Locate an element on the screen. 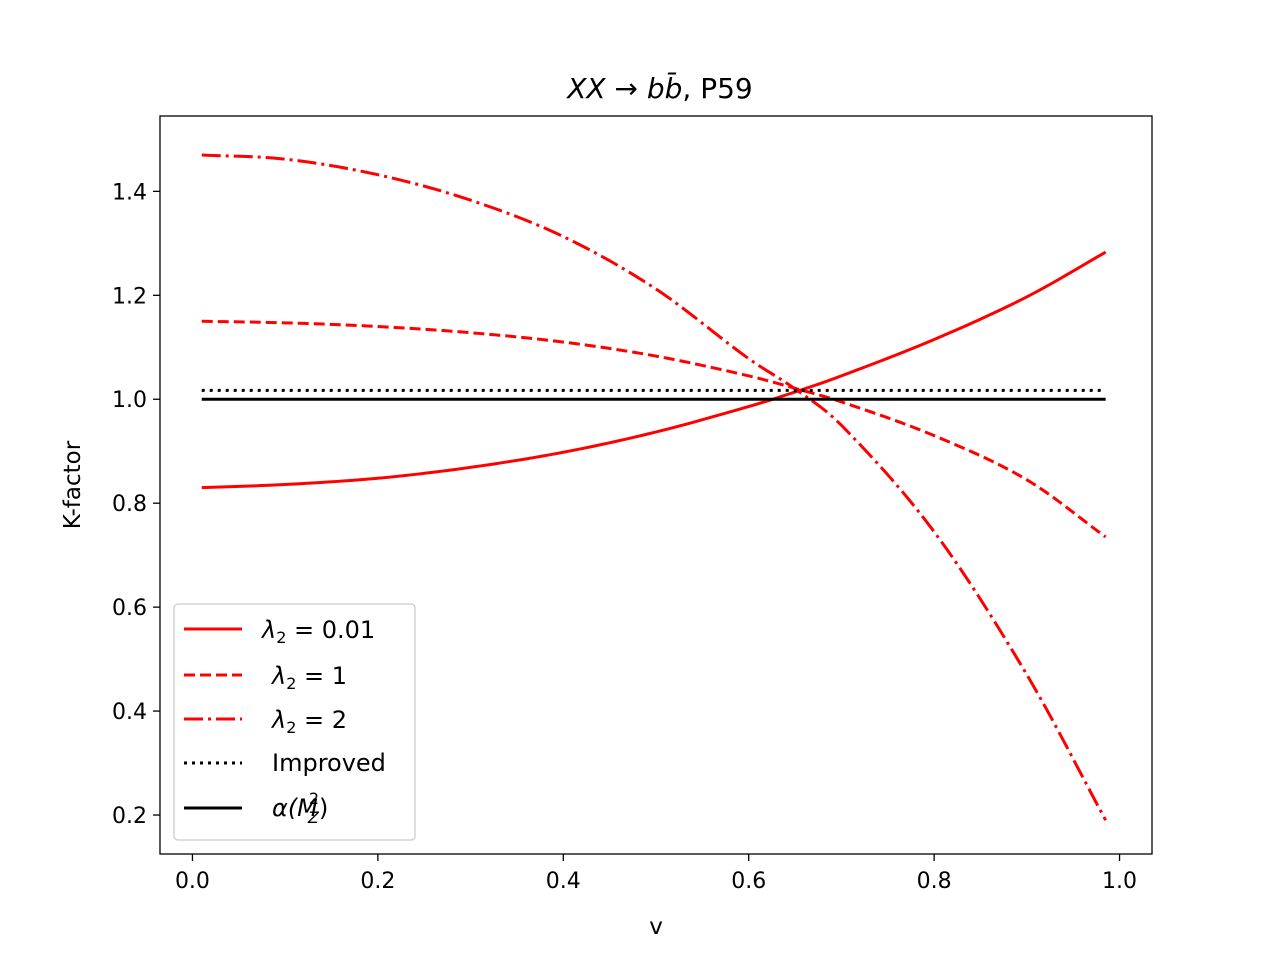 This screenshot has width=1280, height=960. y-tick-label: 1.0 is located at coordinates (129, 400).